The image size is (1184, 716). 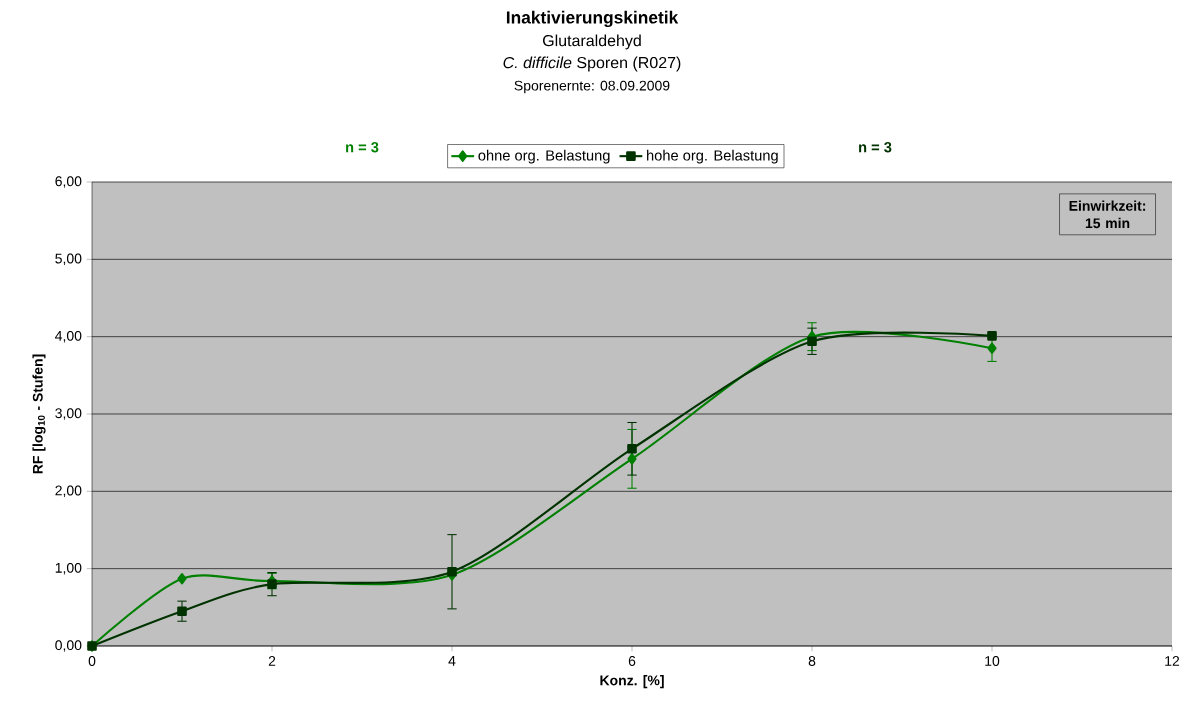 I want to click on x-tick-label: 8, so click(x=812, y=661).